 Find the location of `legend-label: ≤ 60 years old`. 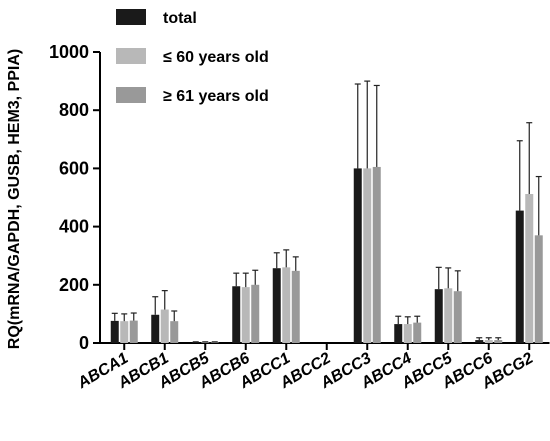

legend-label: ≤ 60 years old is located at coordinates (216, 57).